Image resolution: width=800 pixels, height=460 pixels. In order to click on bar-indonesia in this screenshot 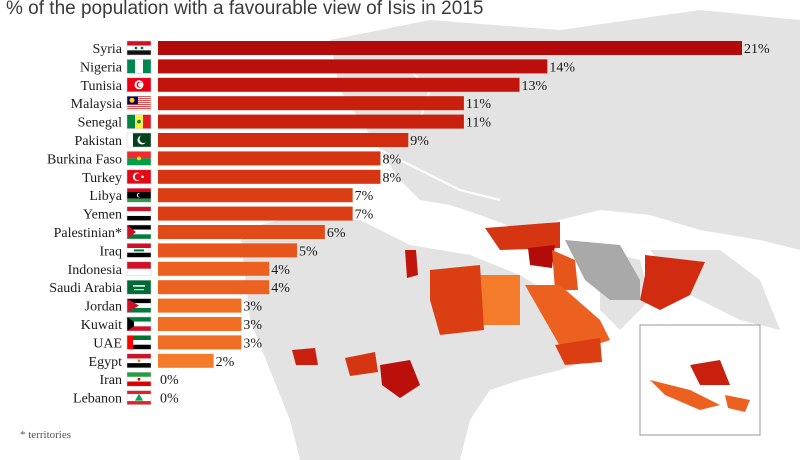, I will do `click(214, 268)`.